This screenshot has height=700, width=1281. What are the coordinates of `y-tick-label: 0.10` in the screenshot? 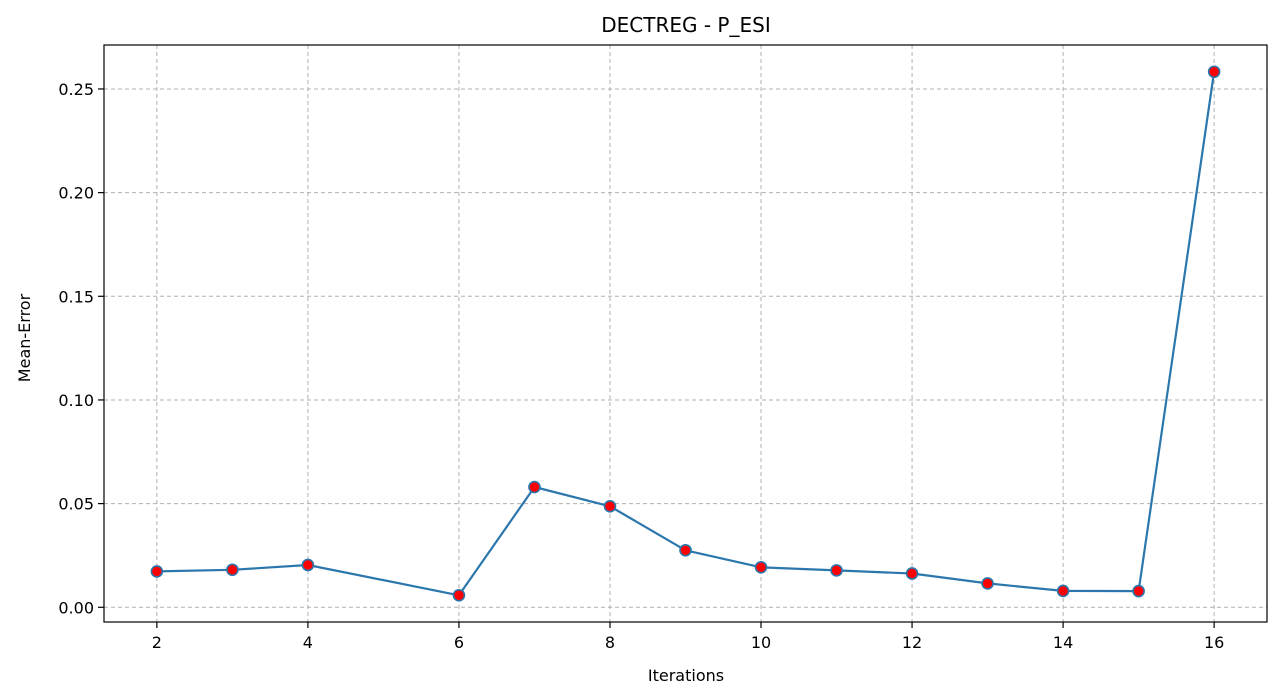 It's located at (76, 400).